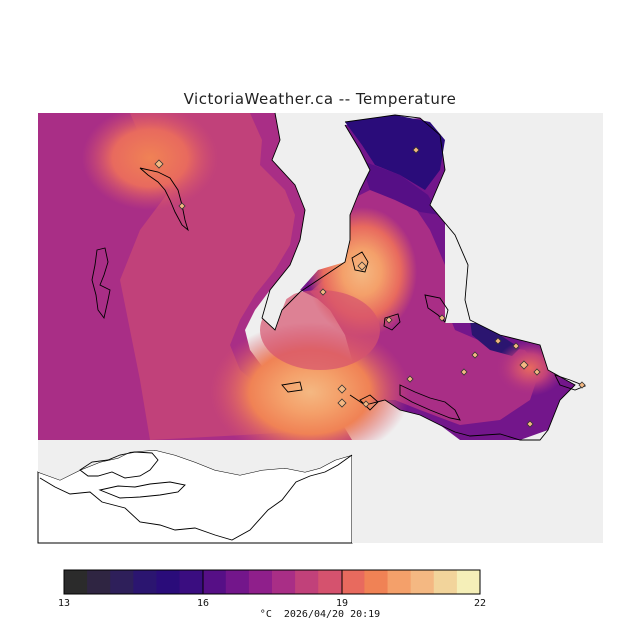 The image size is (640, 640). Describe the element at coordinates (195, 460) in the screenshot. I see `land-south-fill` at that location.